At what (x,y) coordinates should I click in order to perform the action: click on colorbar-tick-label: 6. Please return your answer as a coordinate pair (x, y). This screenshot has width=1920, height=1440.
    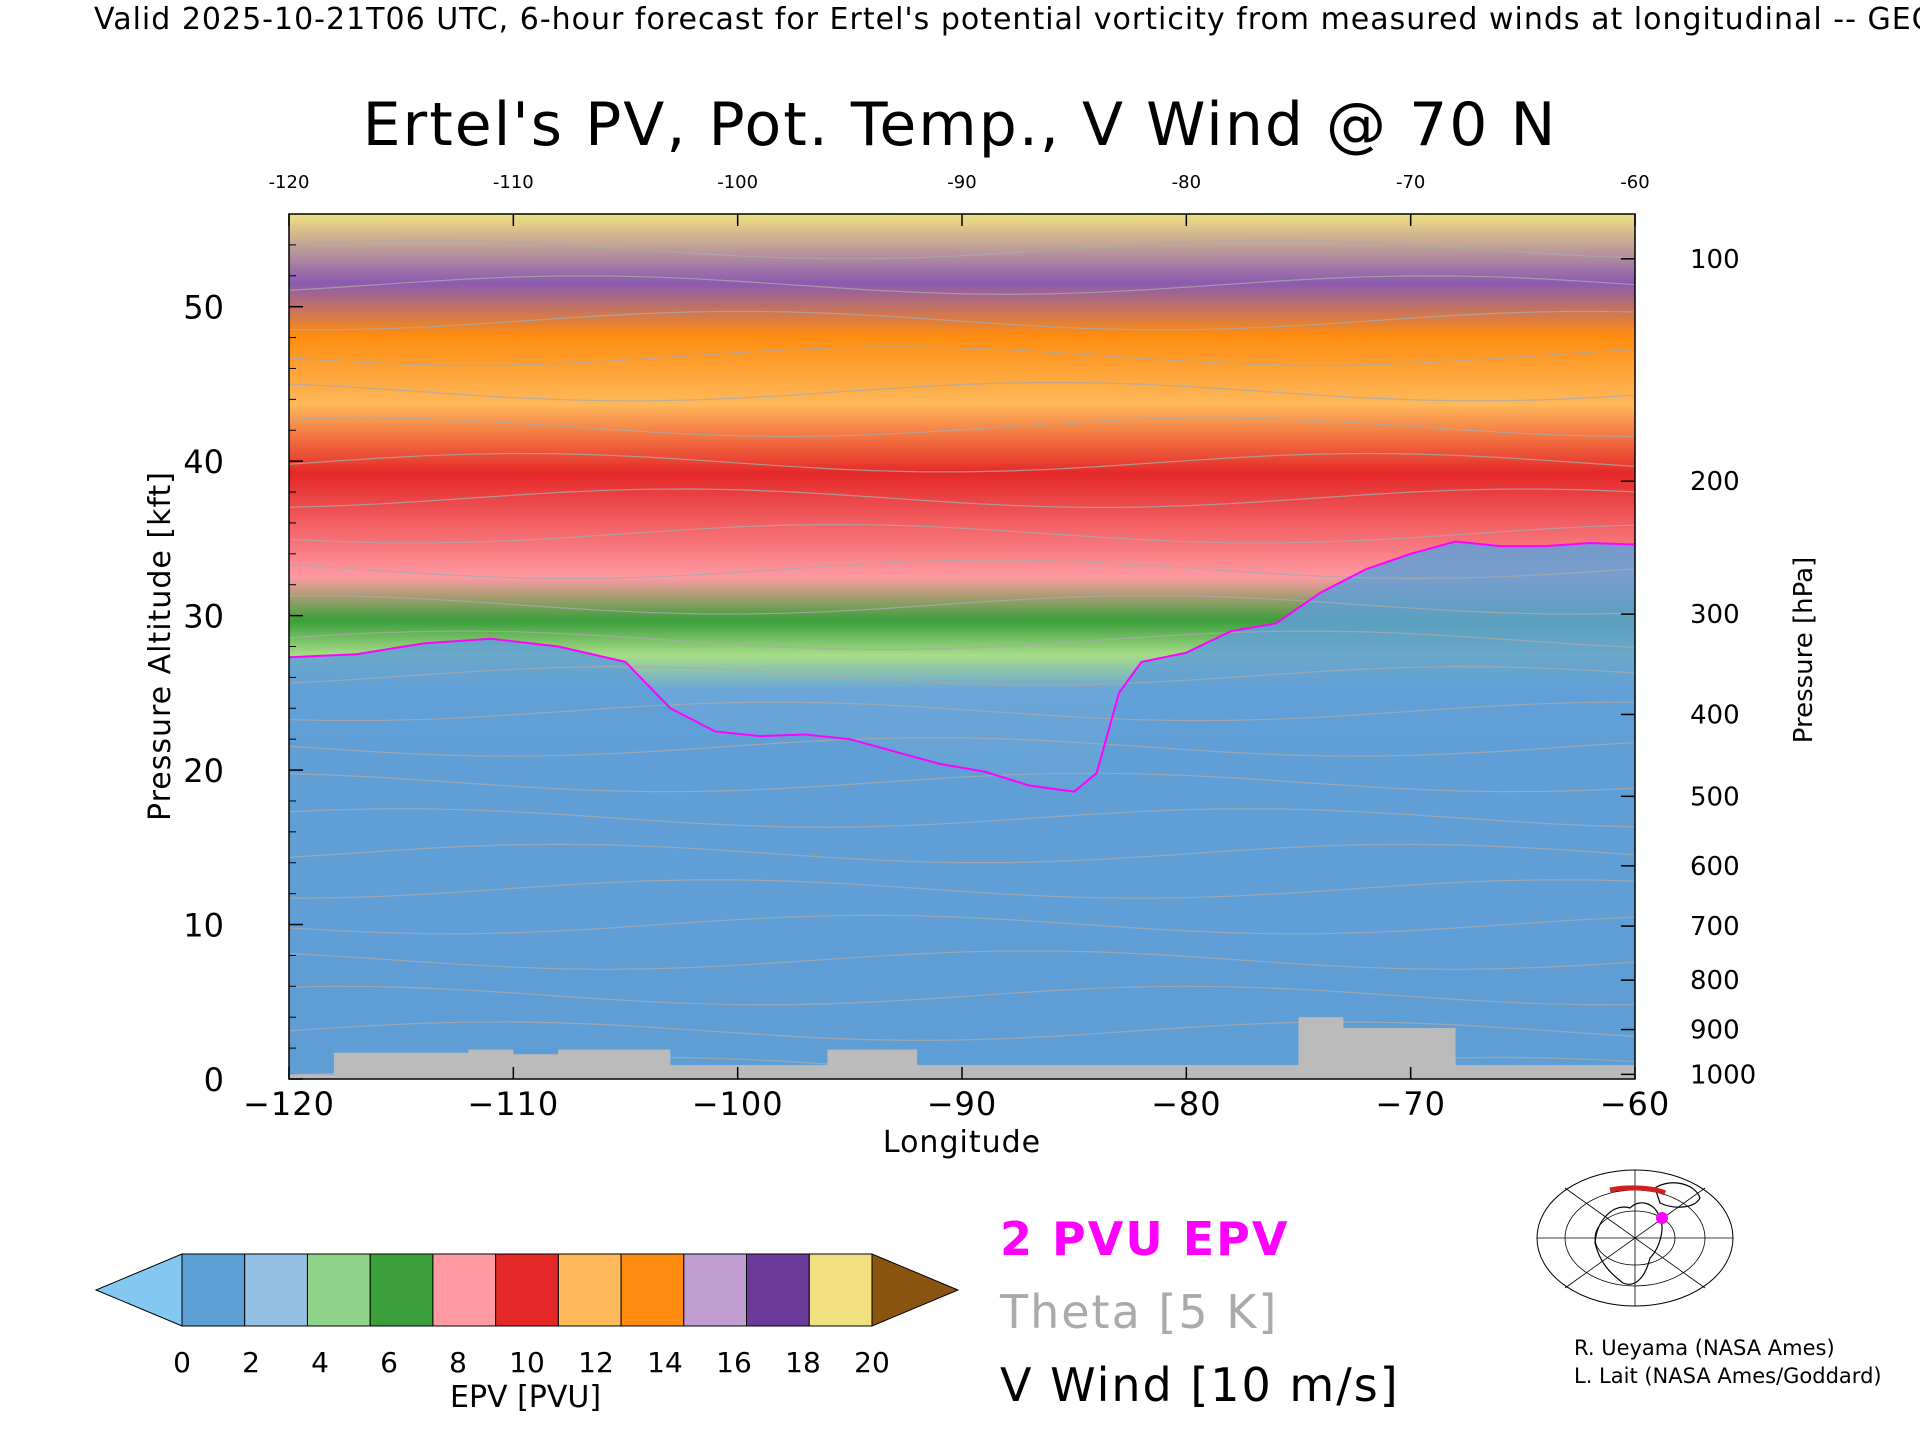
    Looking at the image, I should click on (389, 1362).